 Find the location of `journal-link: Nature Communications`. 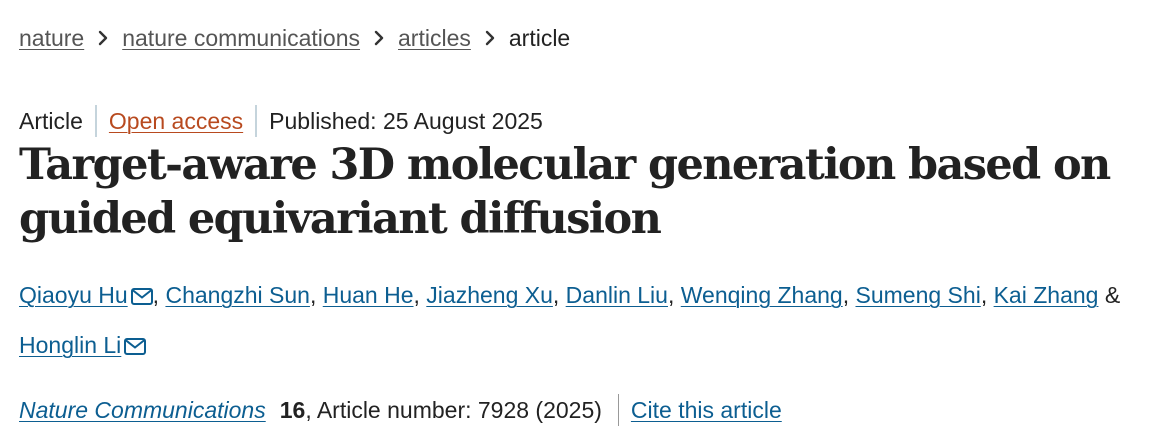

journal-link: Nature Communications is located at coordinates (142, 410).